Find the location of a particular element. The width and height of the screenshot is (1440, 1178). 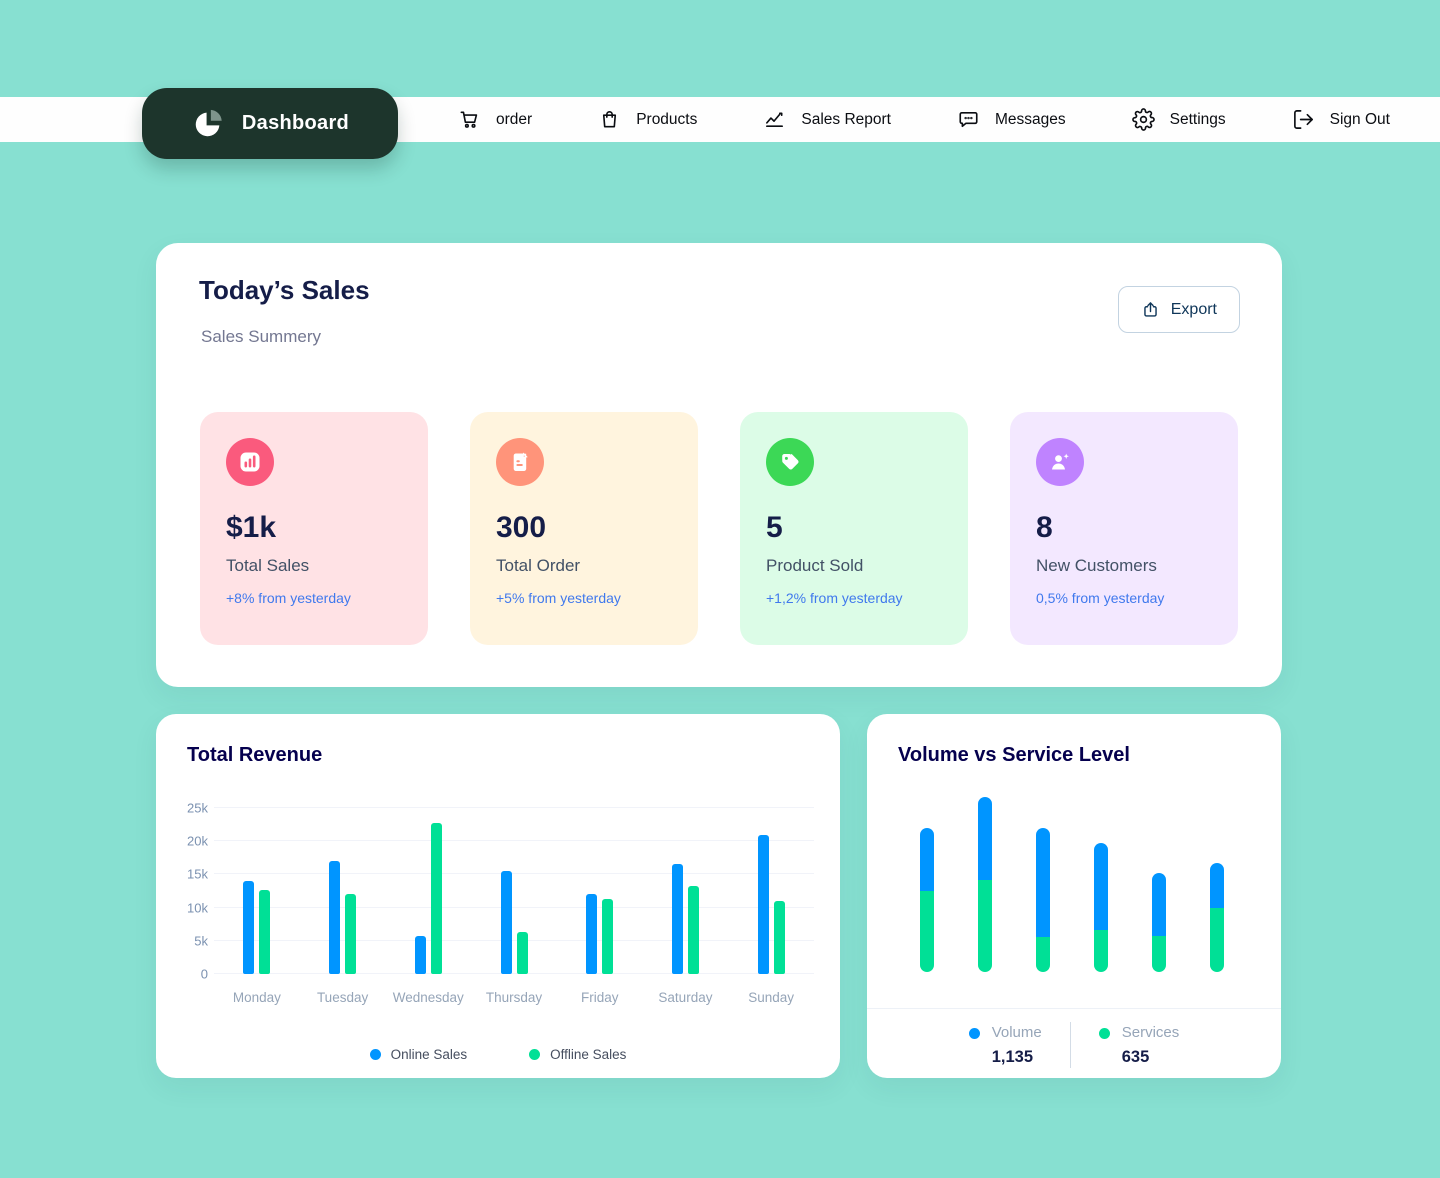

y-tick-label: 15k is located at coordinates (197, 874).